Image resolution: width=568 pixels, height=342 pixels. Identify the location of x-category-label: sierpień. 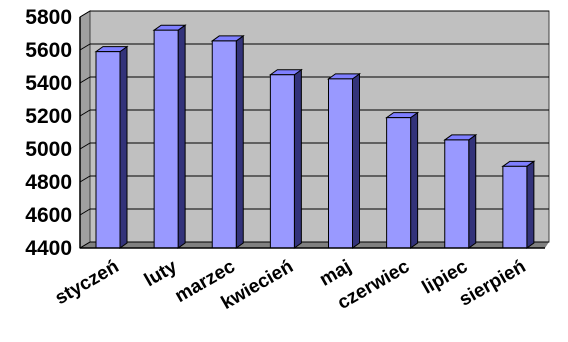
(493, 283).